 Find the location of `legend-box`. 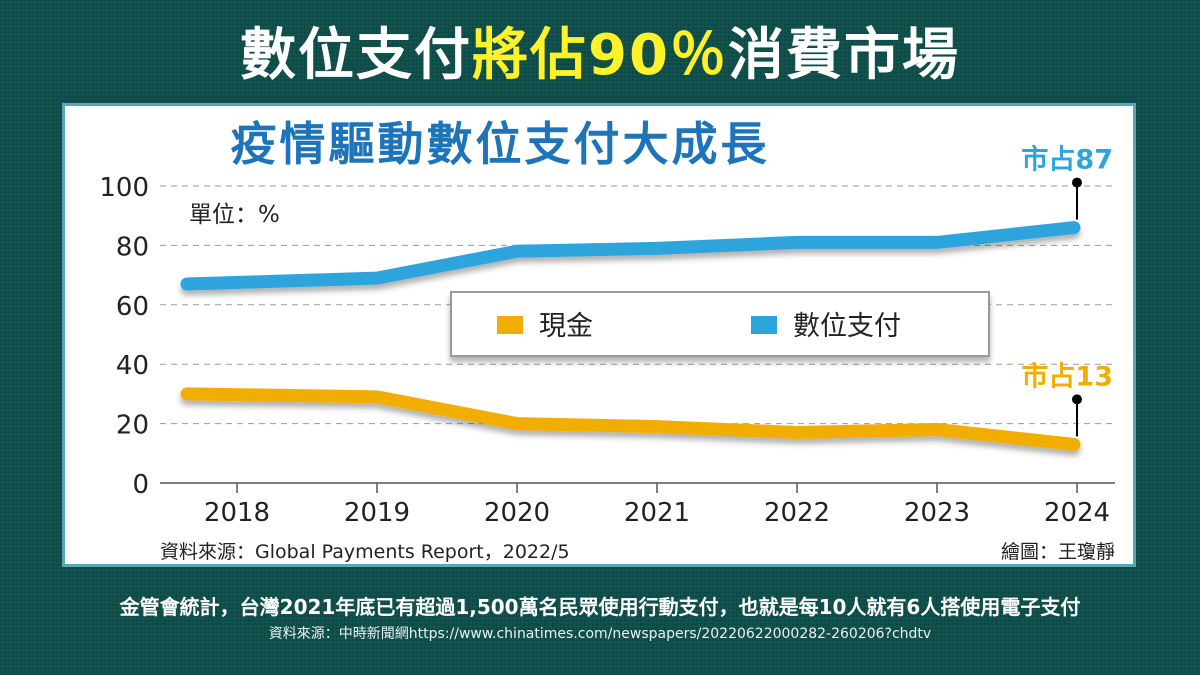

legend-box is located at coordinates (720, 324).